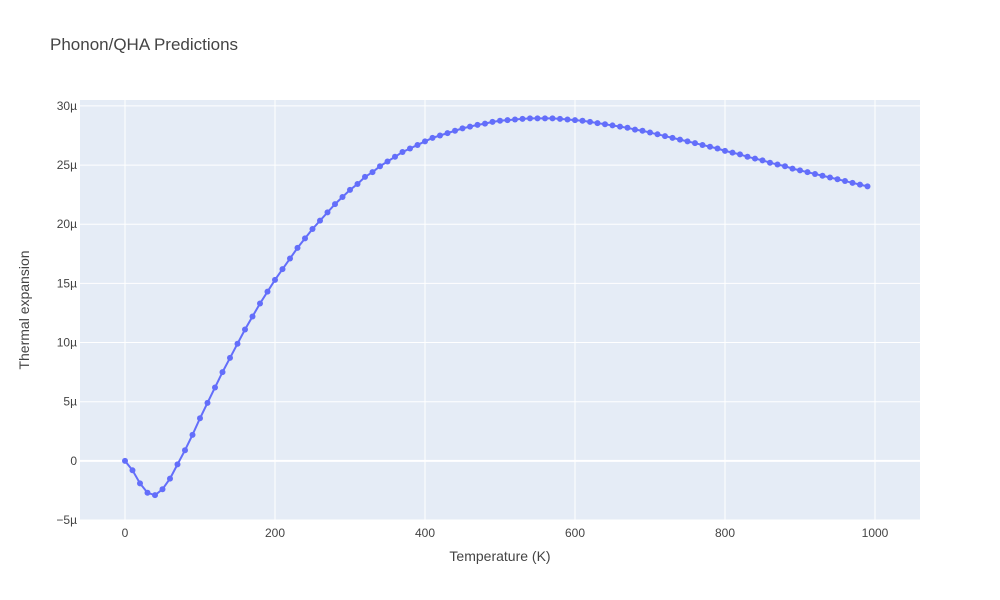 This screenshot has width=1000, height=600. Describe the element at coordinates (275, 533) in the screenshot. I see `x-tick-label: 200` at that location.